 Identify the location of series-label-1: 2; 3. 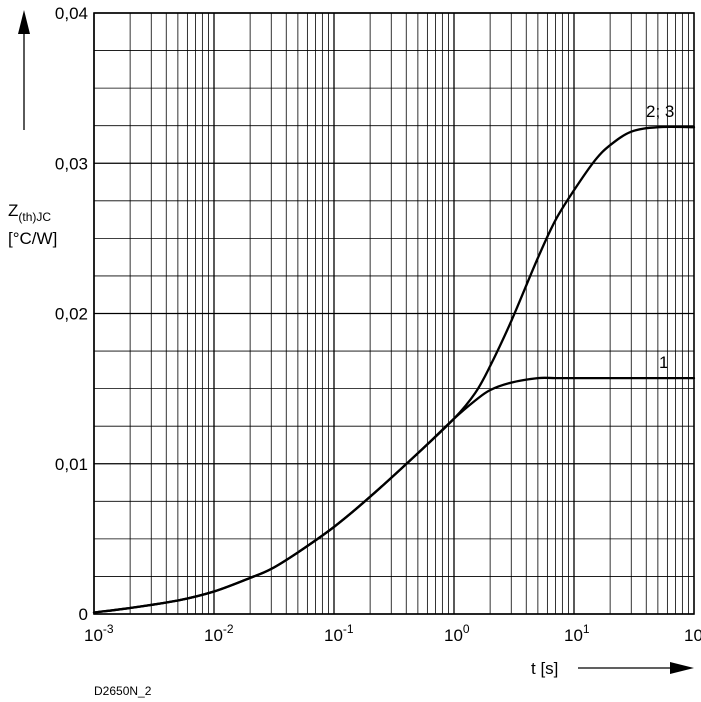
(660, 111).